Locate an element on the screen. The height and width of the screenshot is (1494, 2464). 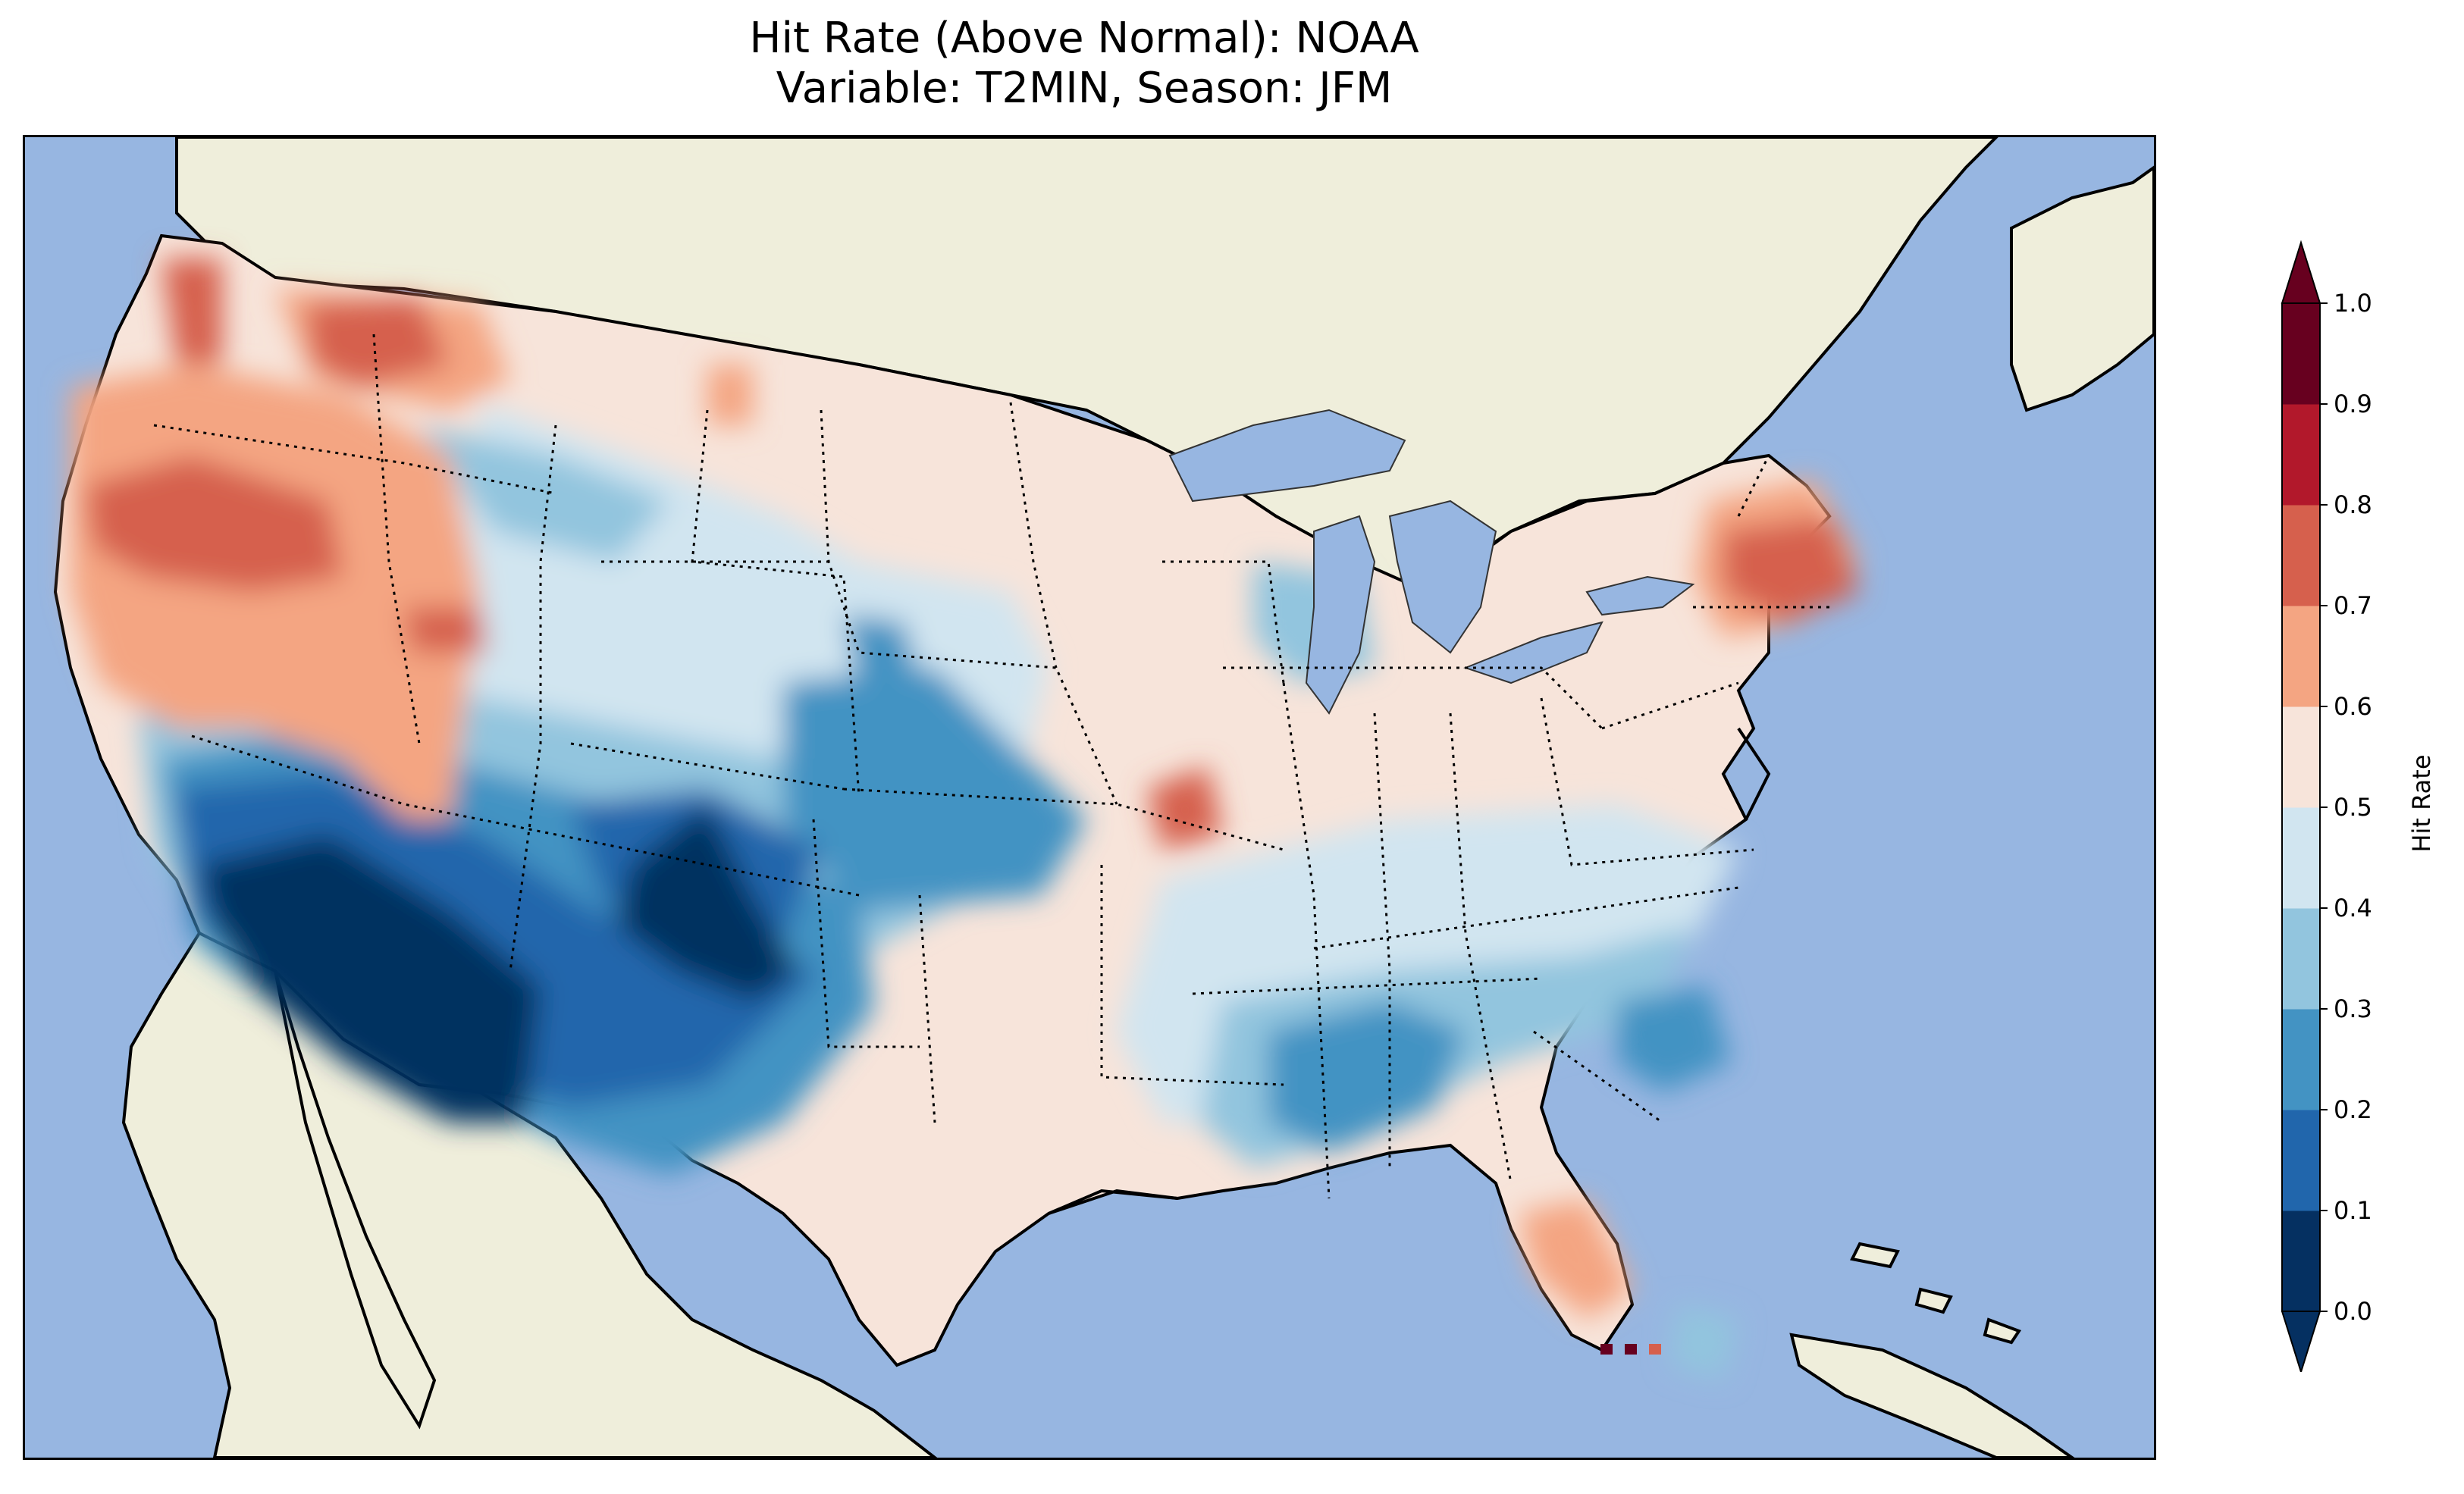
cuba-land is located at coordinates (1932, 1395).